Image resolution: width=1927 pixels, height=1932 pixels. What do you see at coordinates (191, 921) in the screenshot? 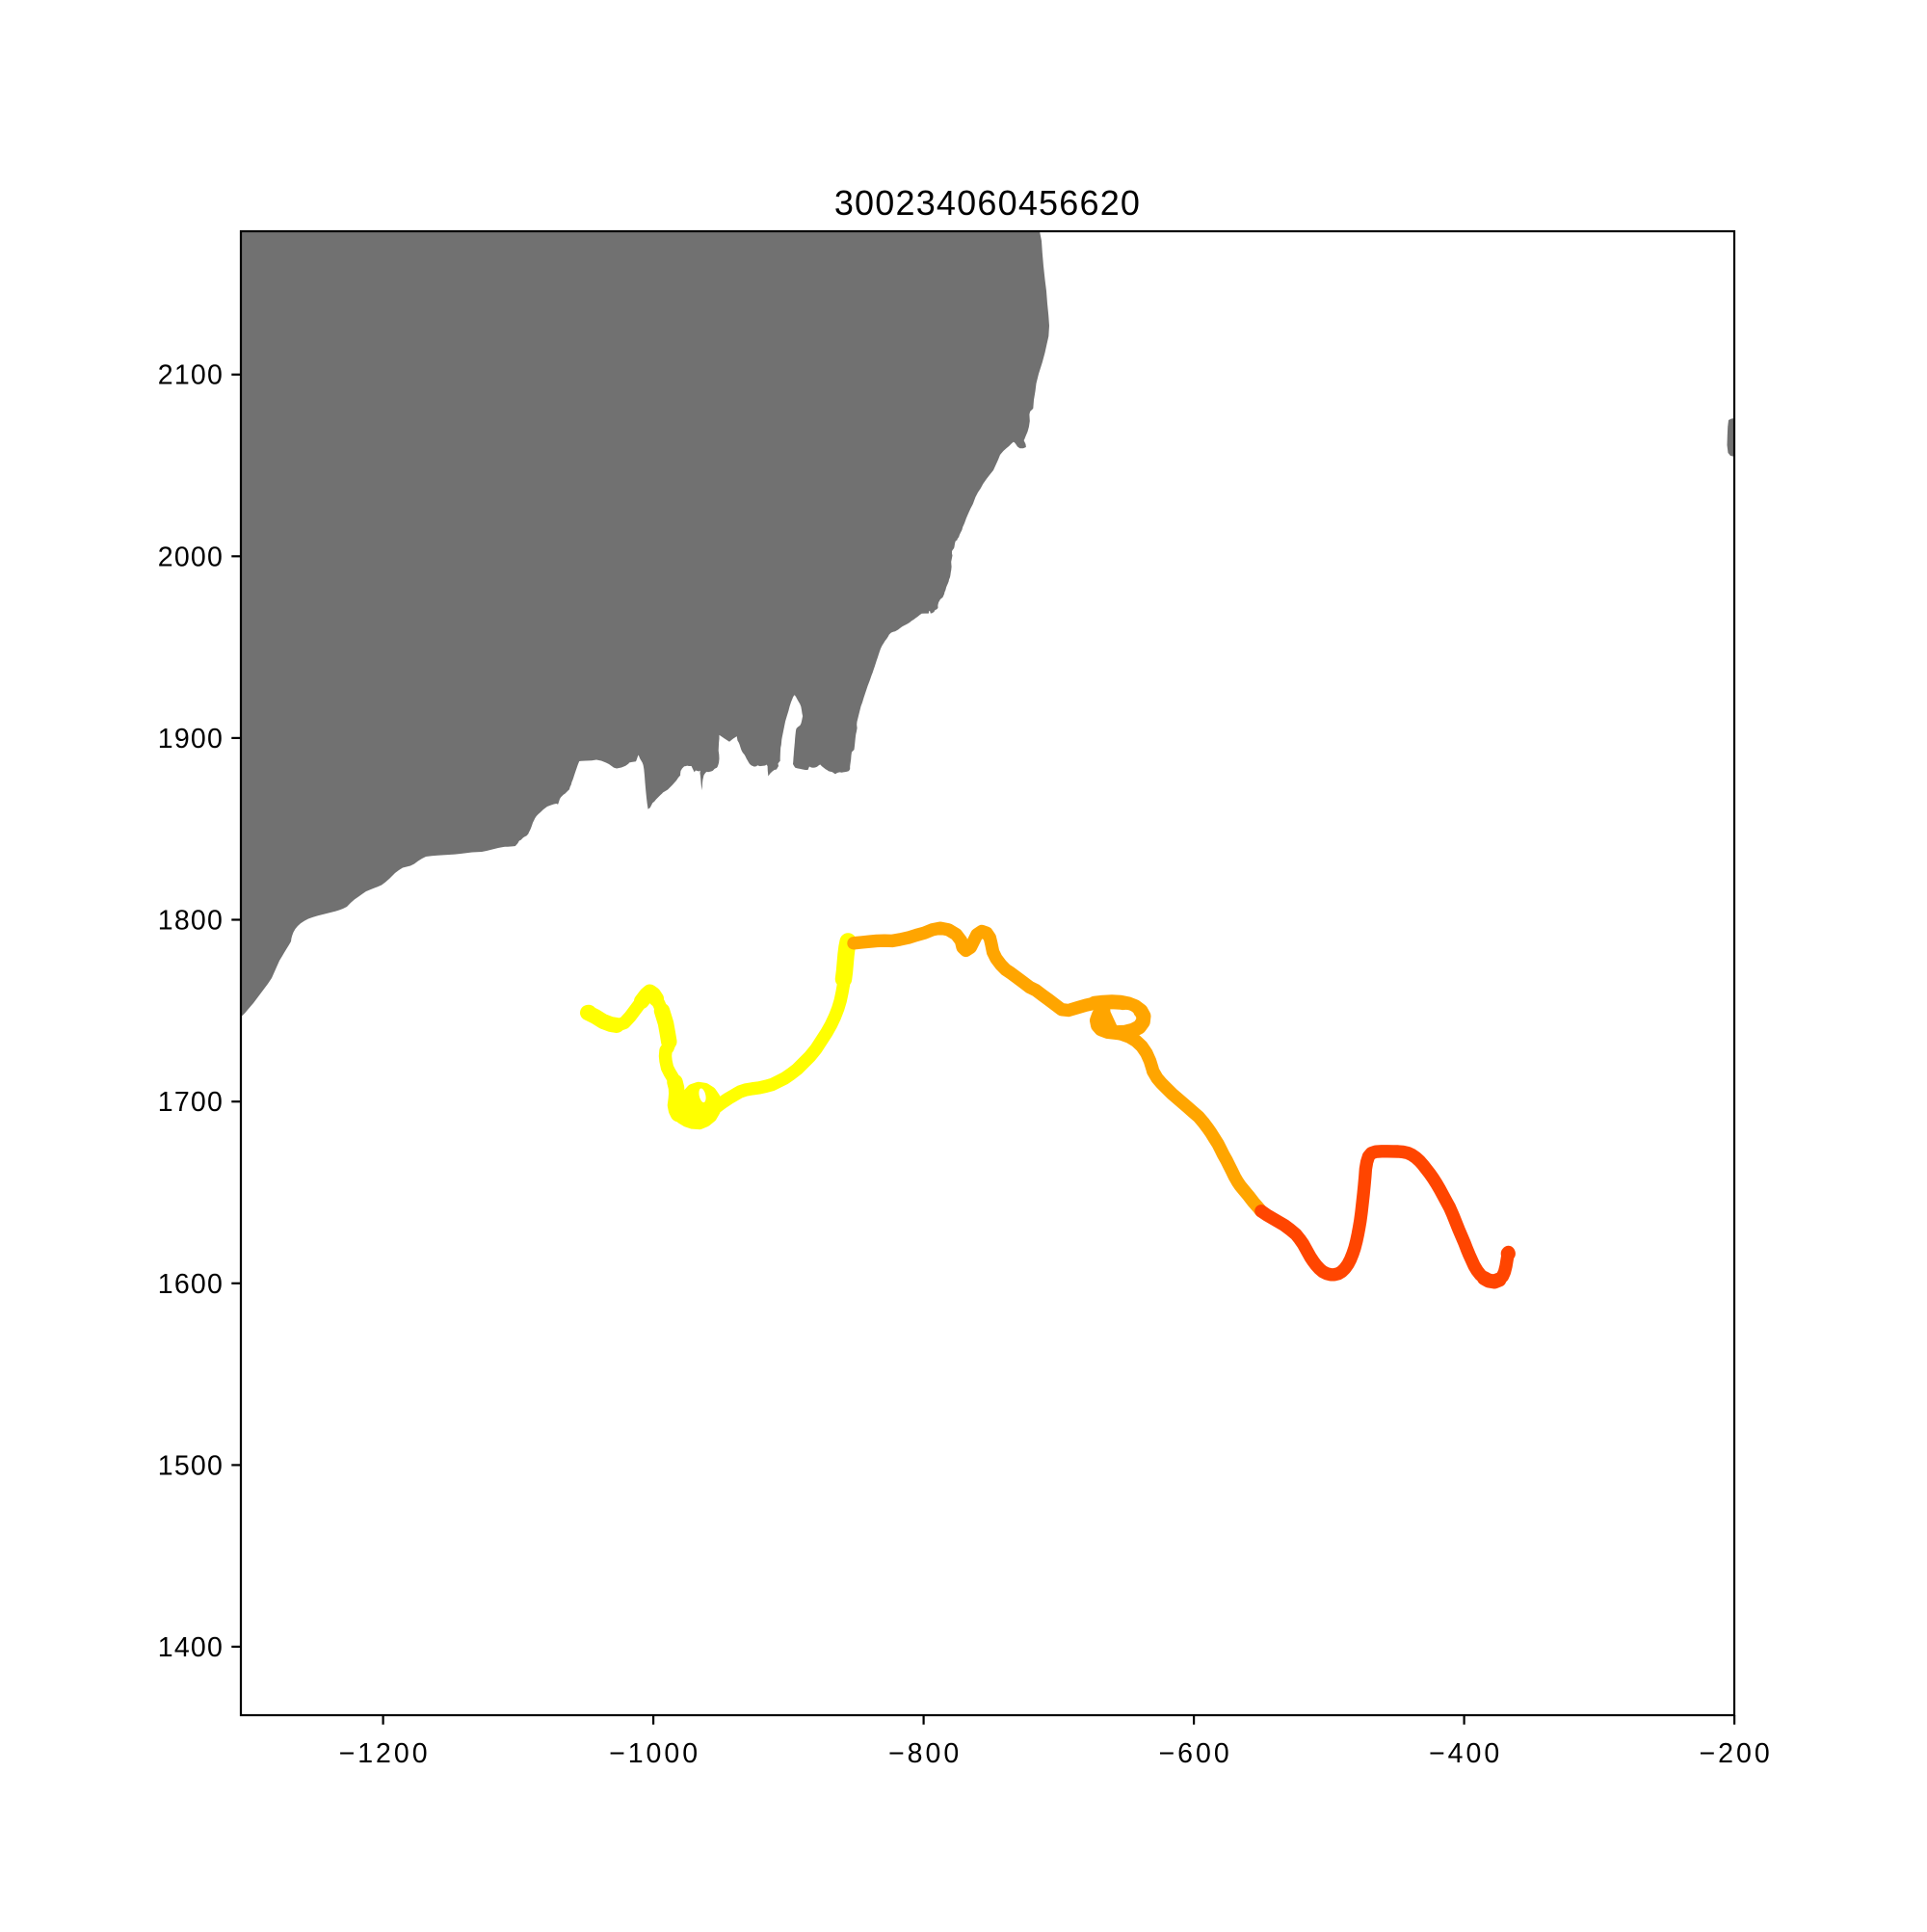
I see `svg-text: 1800` at bounding box center [191, 921].